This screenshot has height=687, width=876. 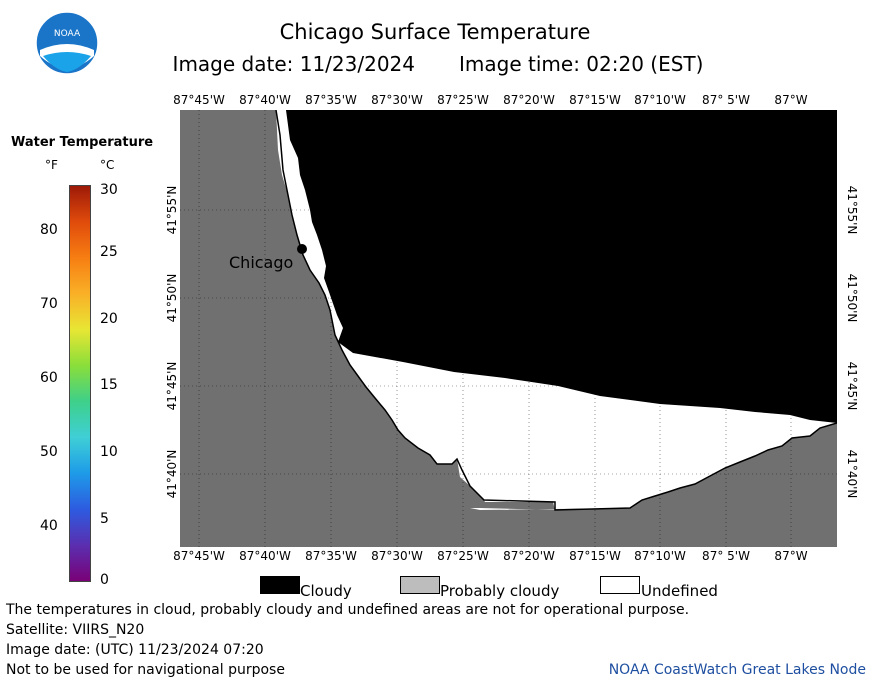 What do you see at coordinates (500, 591) in the screenshot?
I see `probably-cloudy-label: Probably cloudy` at bounding box center [500, 591].